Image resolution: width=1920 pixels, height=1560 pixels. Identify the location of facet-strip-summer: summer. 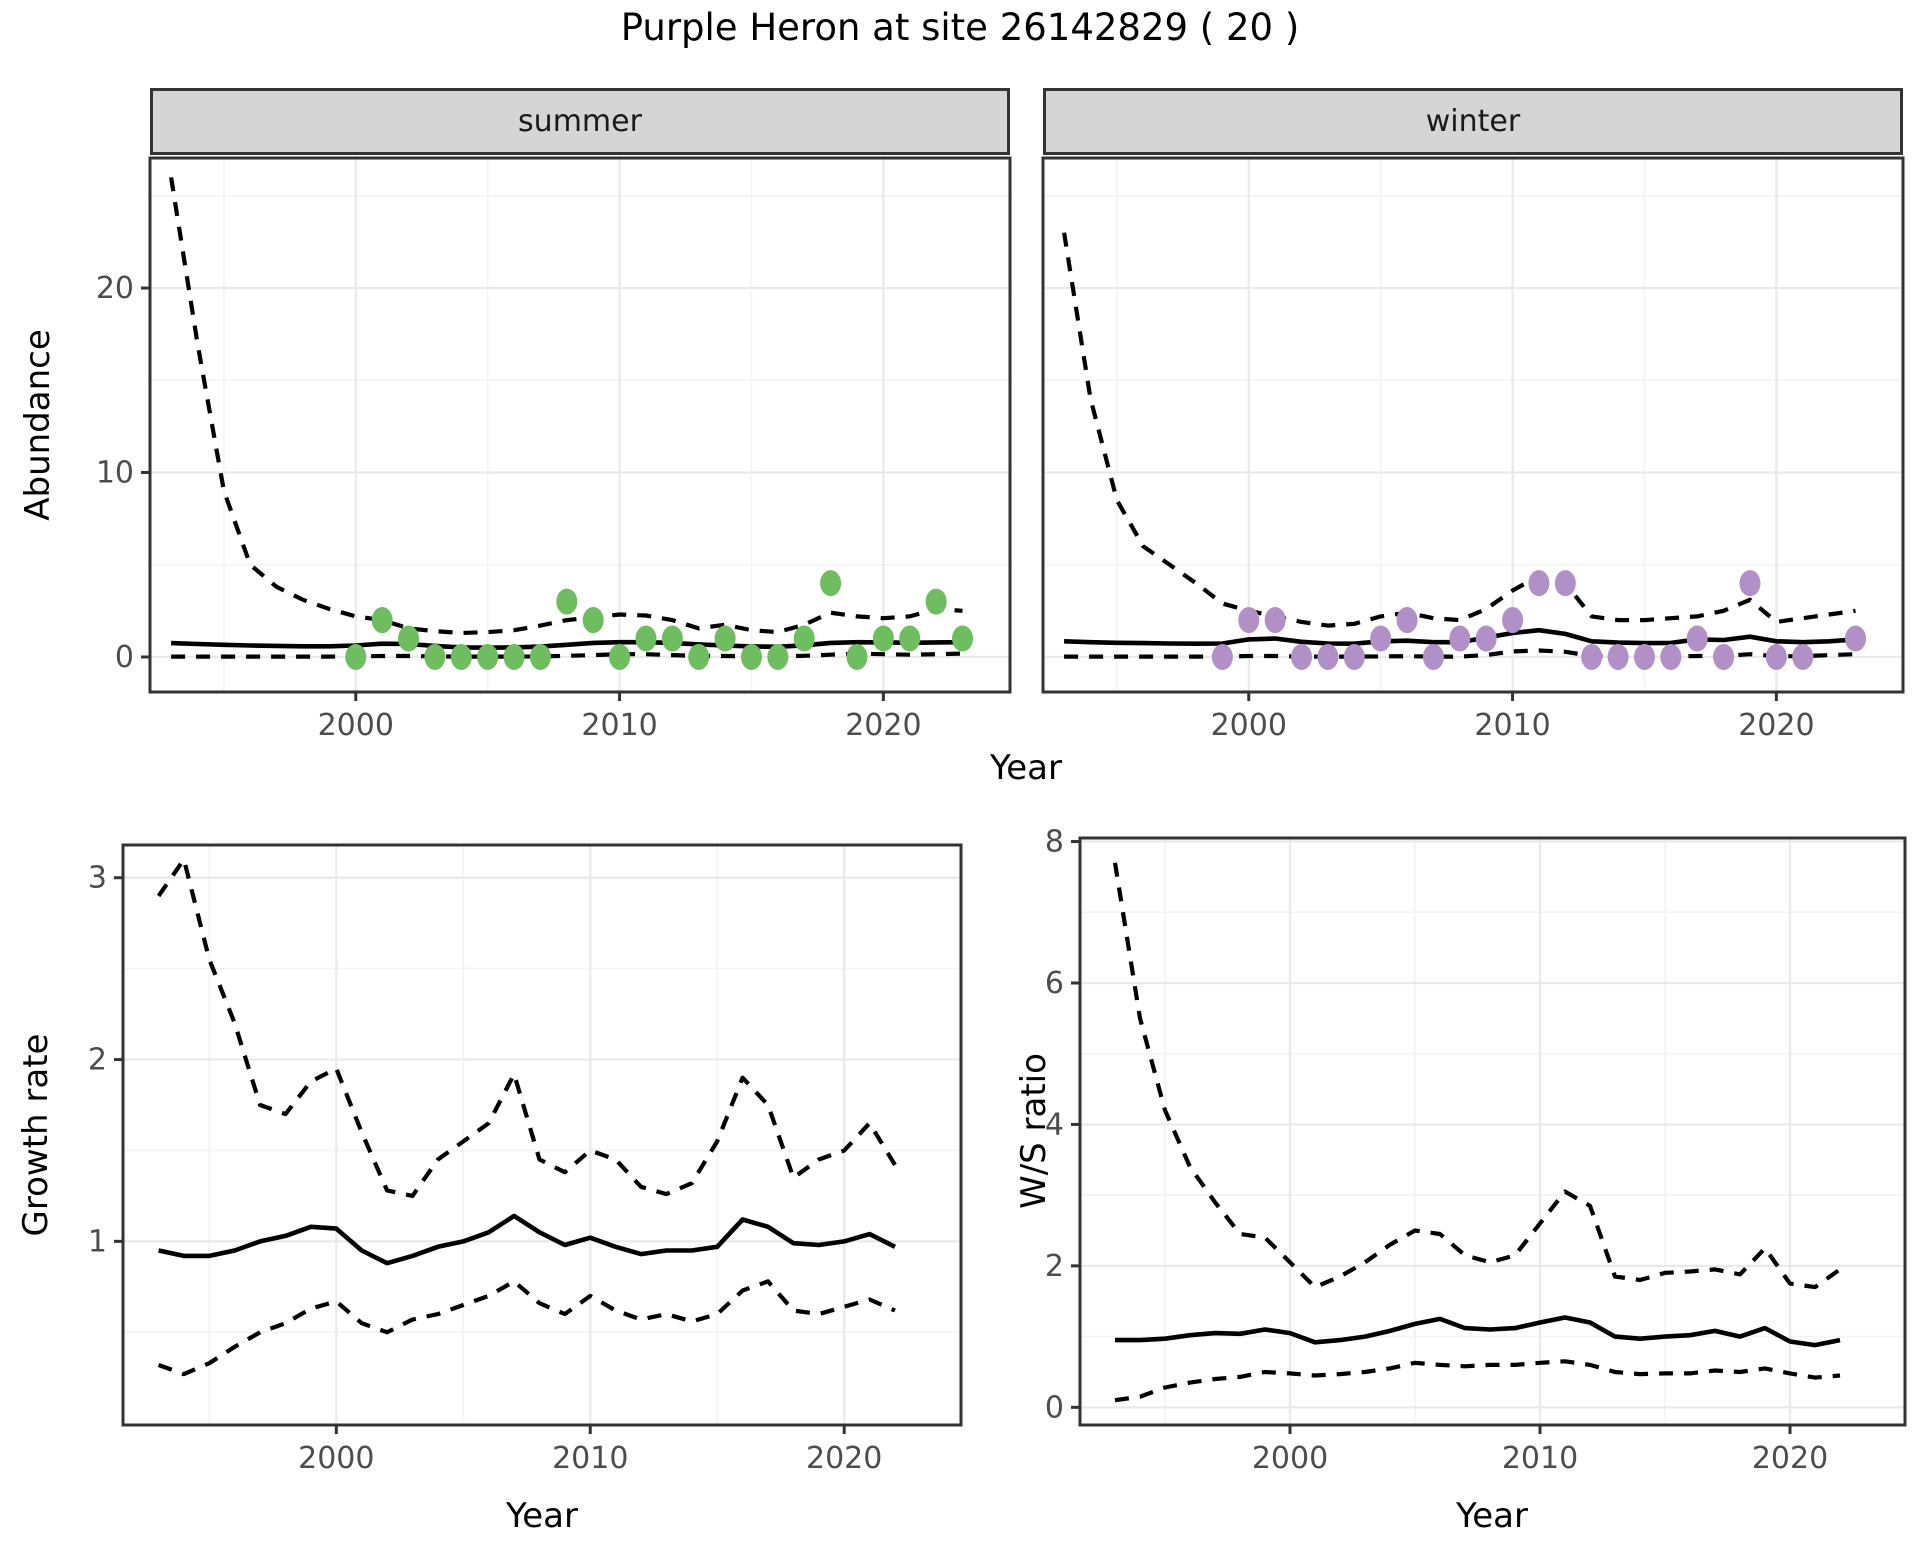
(580, 121).